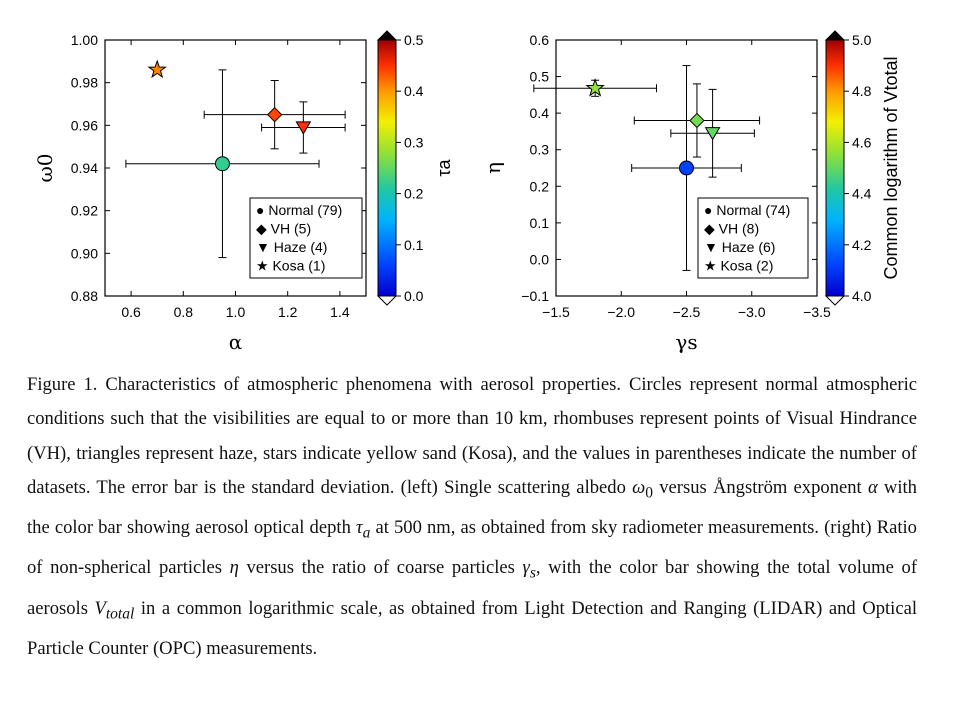  What do you see at coordinates (131, 312) in the screenshot?
I see `x-tick-label: 0.6` at bounding box center [131, 312].